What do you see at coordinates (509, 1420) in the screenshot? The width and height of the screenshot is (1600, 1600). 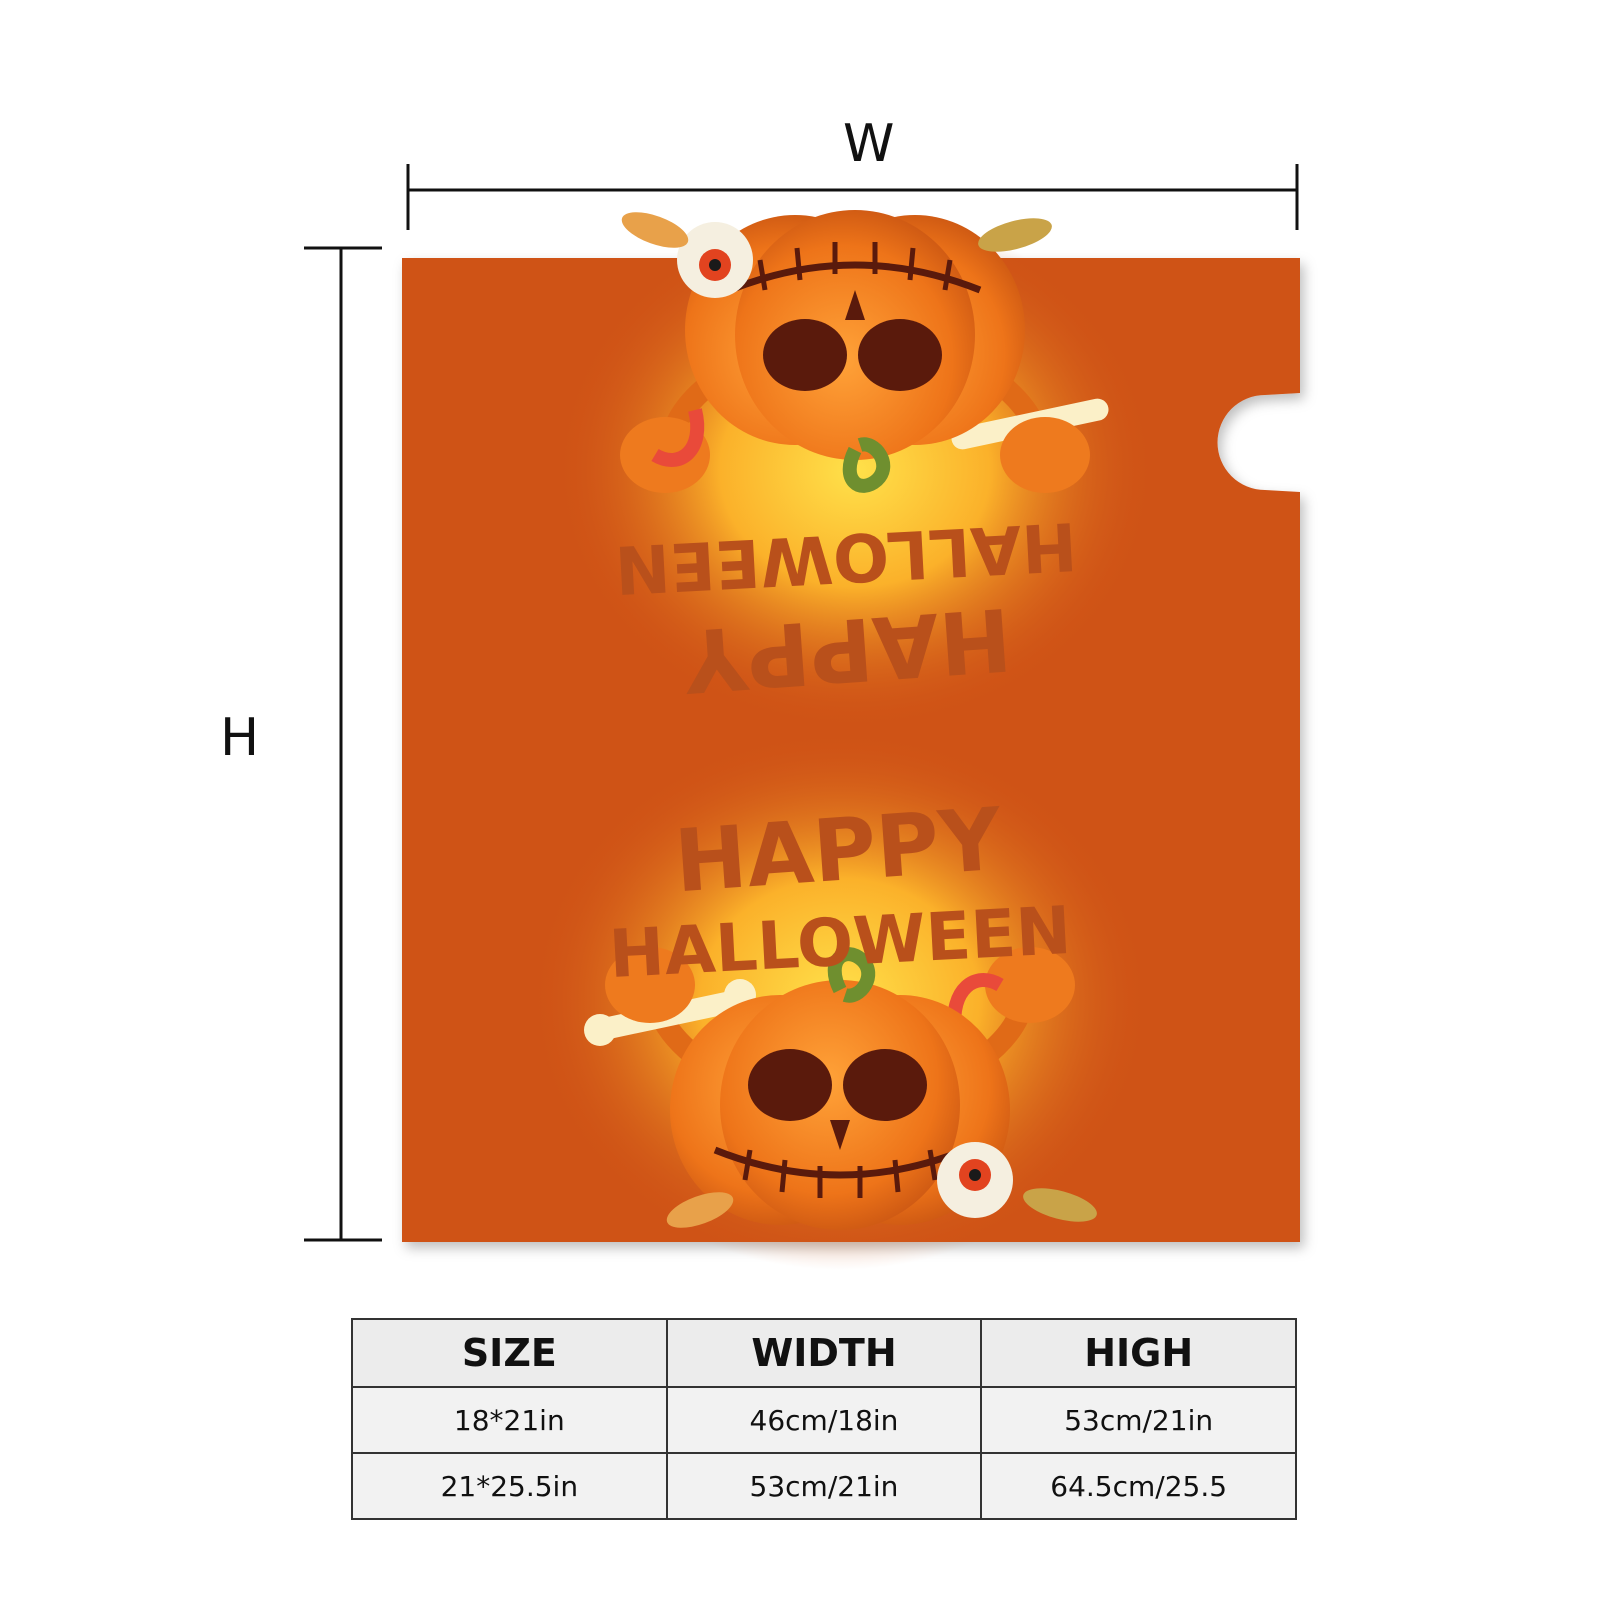 I see `cell-size: 18*21in` at bounding box center [509, 1420].